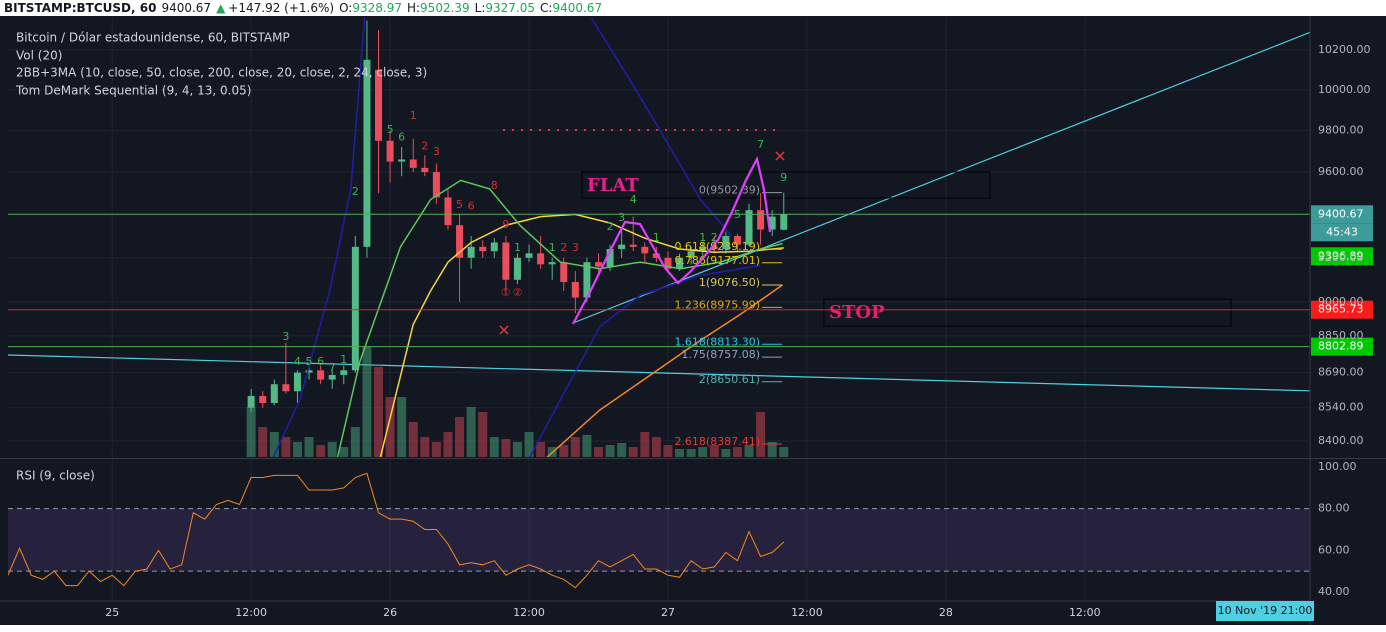 This screenshot has width=1386, height=632. I want to click on stop-label: STOP, so click(857, 312).